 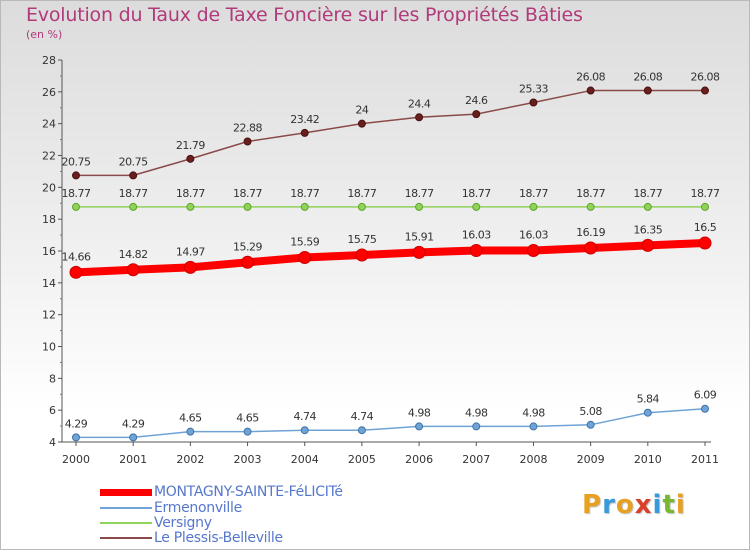 I want to click on data-label-versigny-2003: 18.77, so click(x=247, y=193).